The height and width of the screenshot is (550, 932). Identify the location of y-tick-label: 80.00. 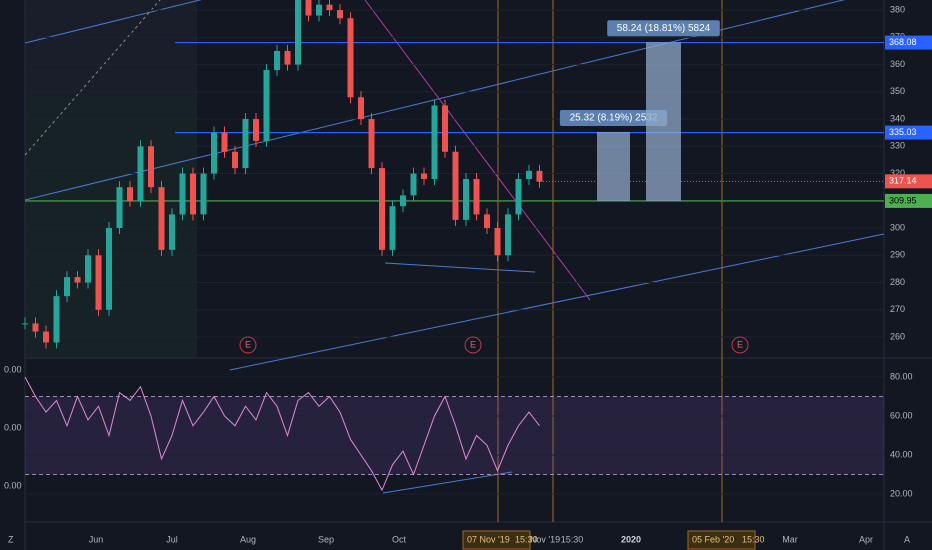
(901, 376).